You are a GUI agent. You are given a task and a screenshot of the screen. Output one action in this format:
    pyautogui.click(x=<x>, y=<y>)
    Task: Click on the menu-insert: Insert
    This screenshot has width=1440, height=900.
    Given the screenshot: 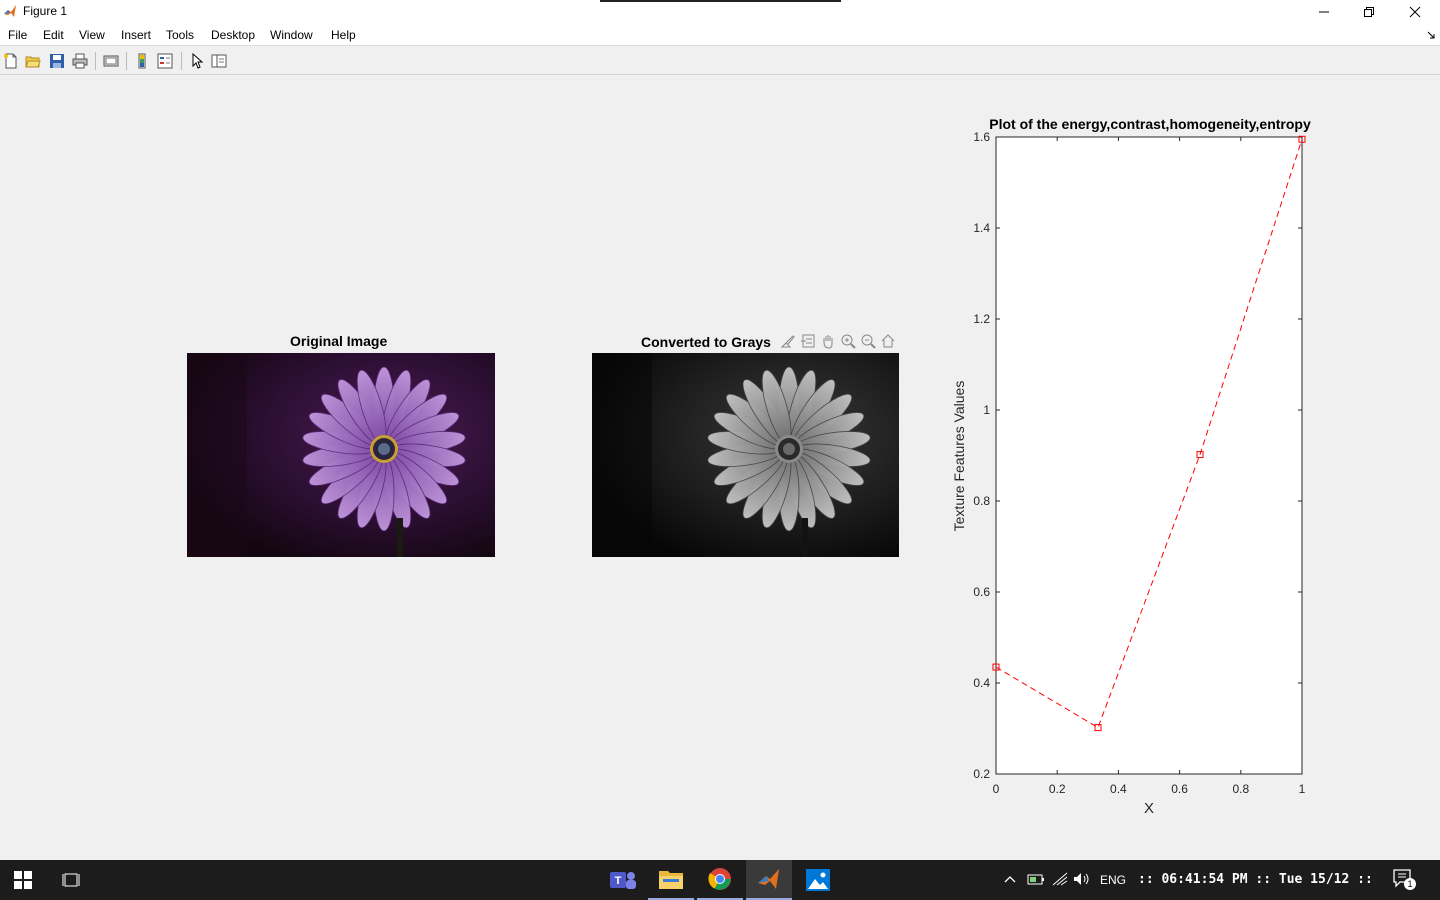 What is the action you would take?
    pyautogui.click(x=136, y=35)
    